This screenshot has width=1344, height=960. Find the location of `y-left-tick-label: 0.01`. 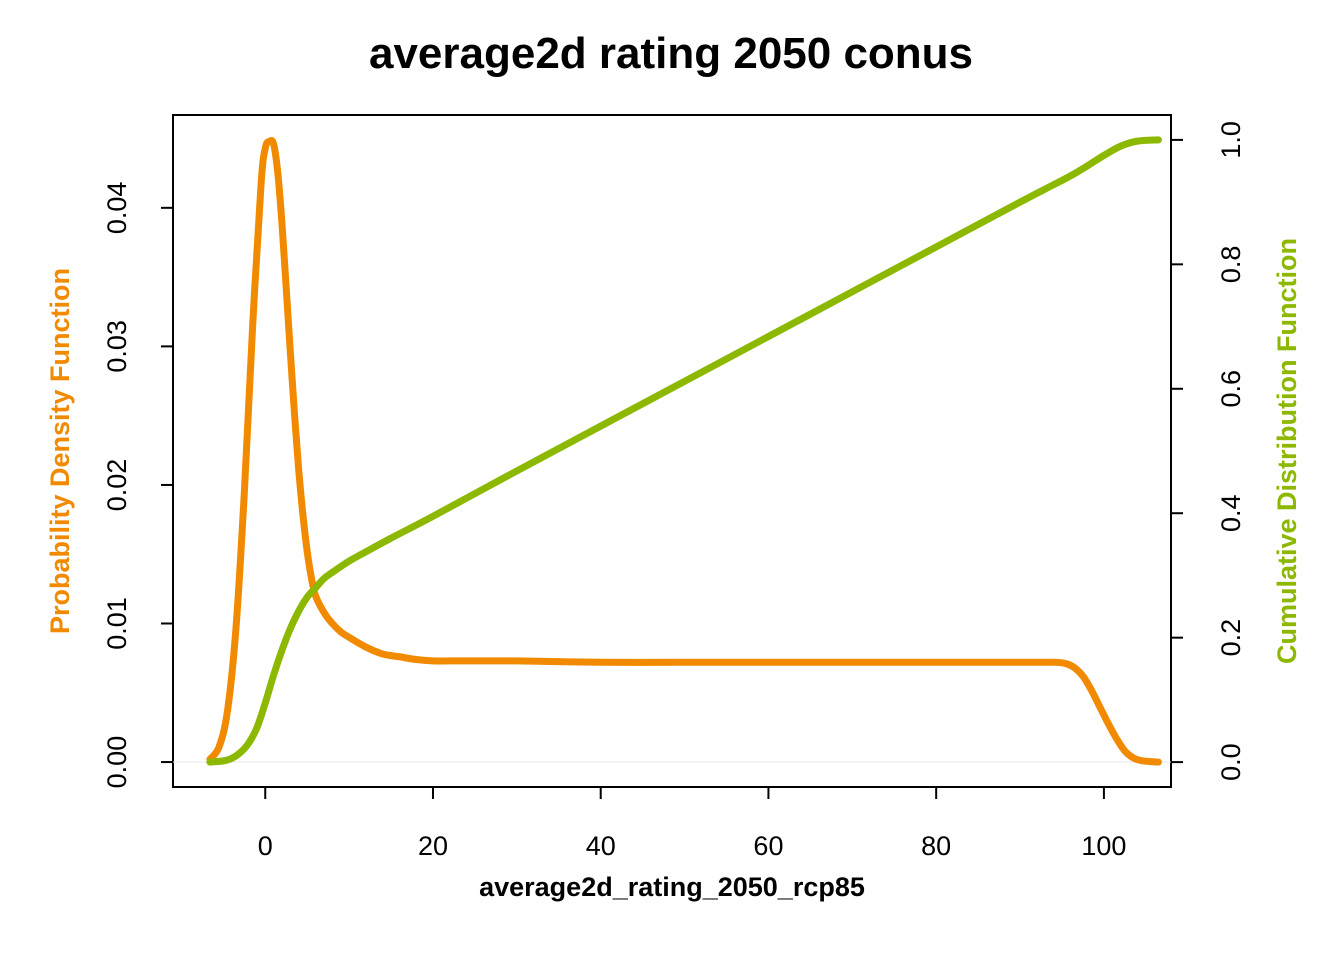

y-left-tick-label: 0.01 is located at coordinates (117, 623).